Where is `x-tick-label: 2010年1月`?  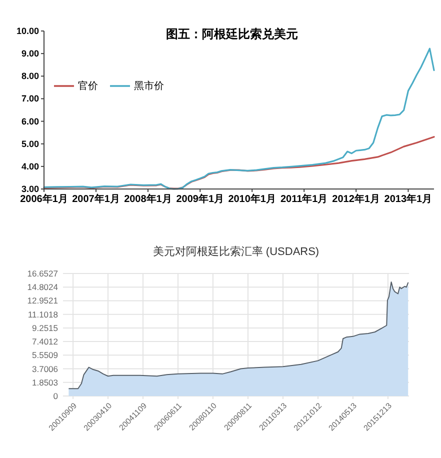
x-tick-label: 2010年1月 is located at coordinates (252, 199).